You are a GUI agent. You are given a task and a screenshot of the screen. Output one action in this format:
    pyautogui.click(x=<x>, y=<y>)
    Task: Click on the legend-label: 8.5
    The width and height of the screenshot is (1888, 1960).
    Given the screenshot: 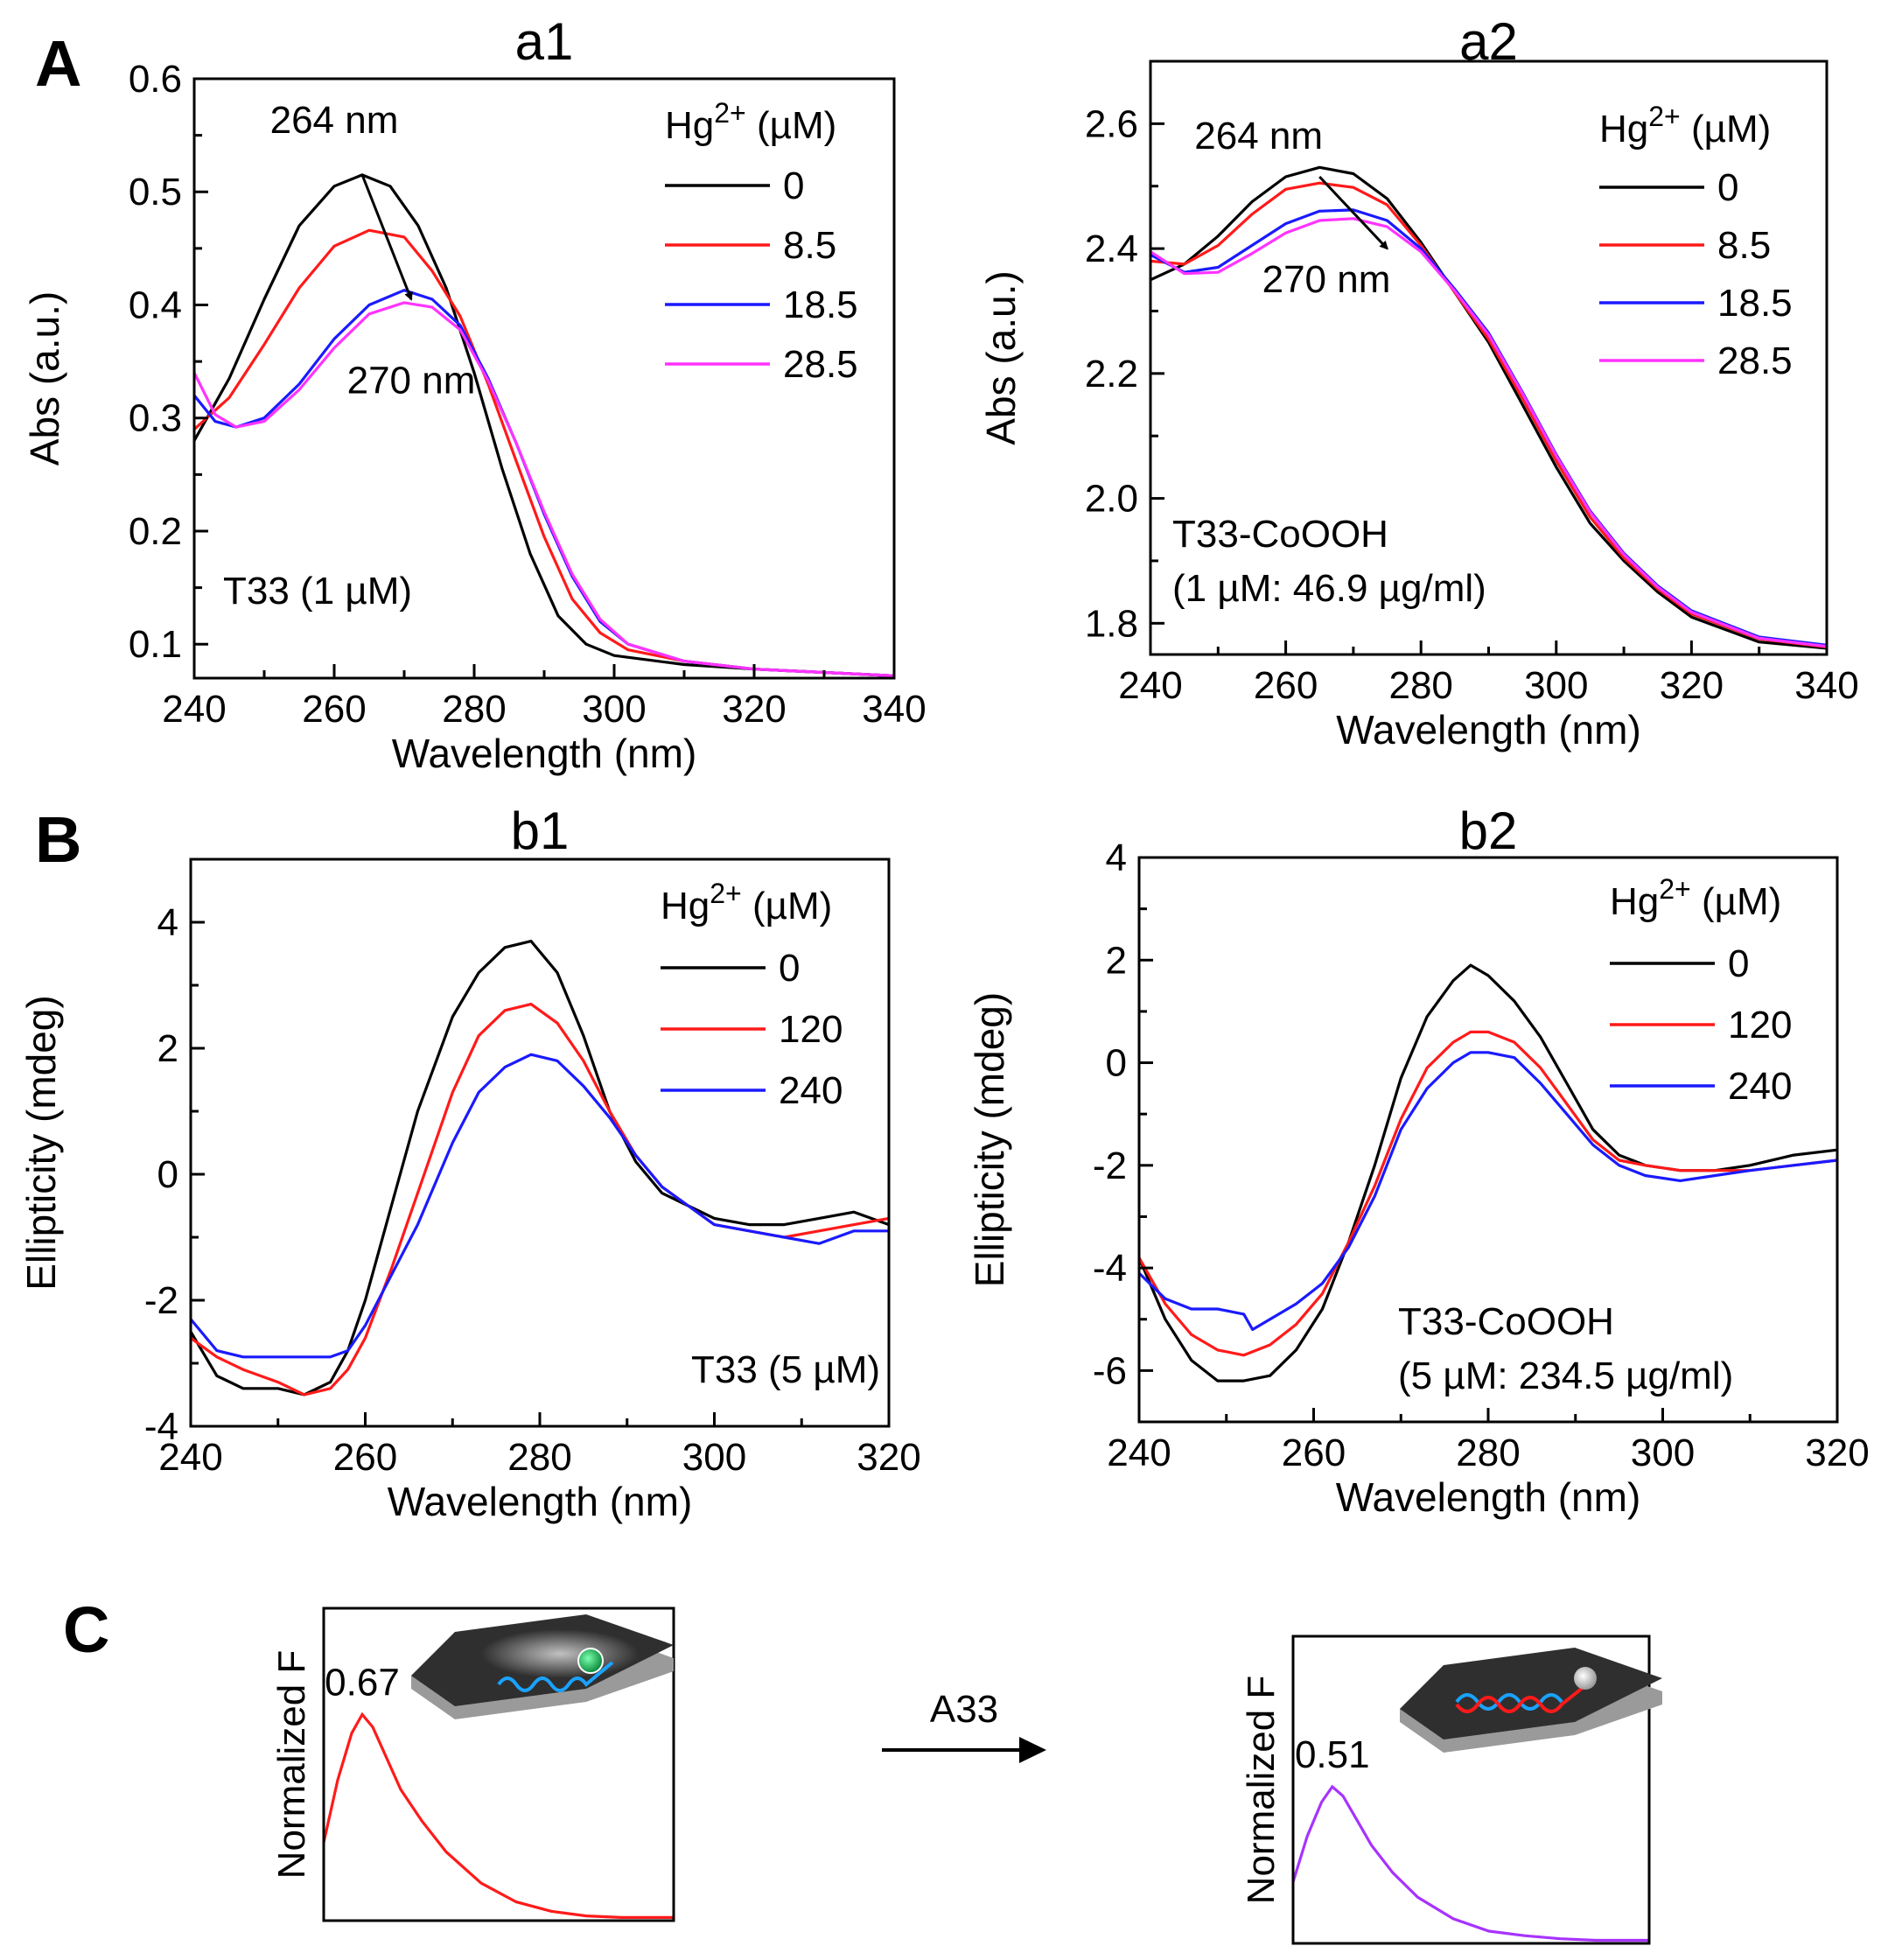 What is the action you would take?
    pyautogui.click(x=809, y=245)
    